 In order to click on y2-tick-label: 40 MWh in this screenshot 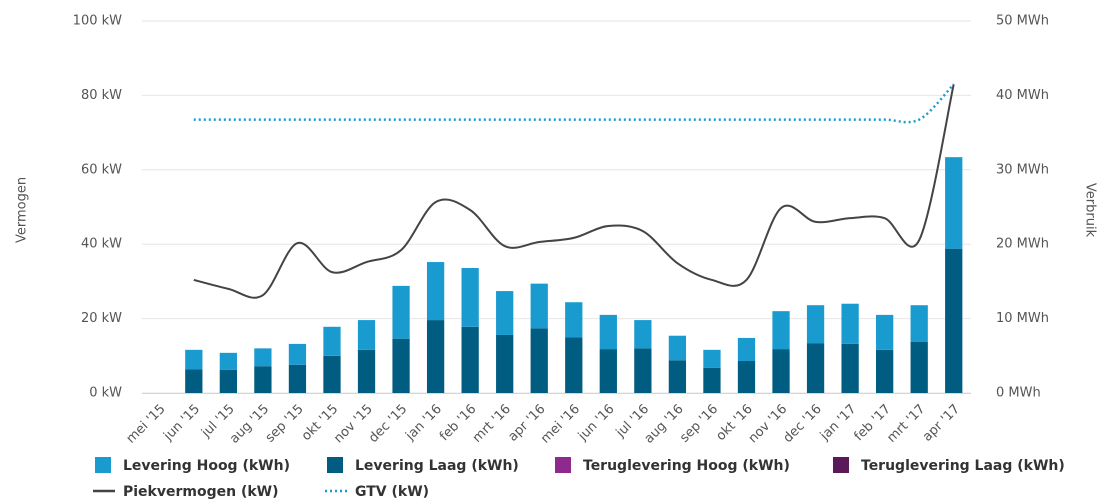, I will do `click(1022, 95)`.